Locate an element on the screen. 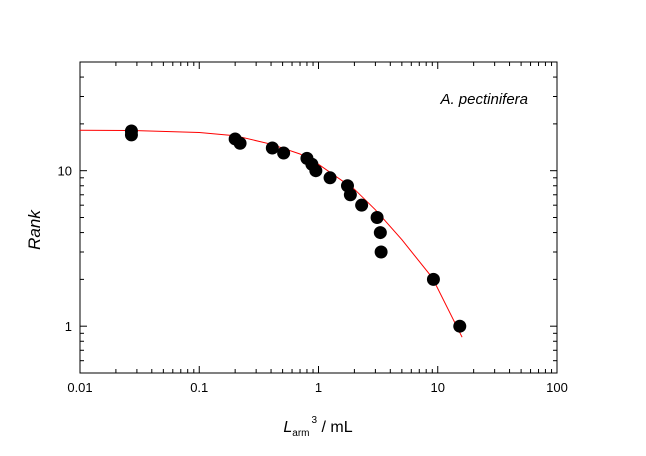 The height and width of the screenshot is (456, 646). x-tick-label: 10 is located at coordinates (438, 387).